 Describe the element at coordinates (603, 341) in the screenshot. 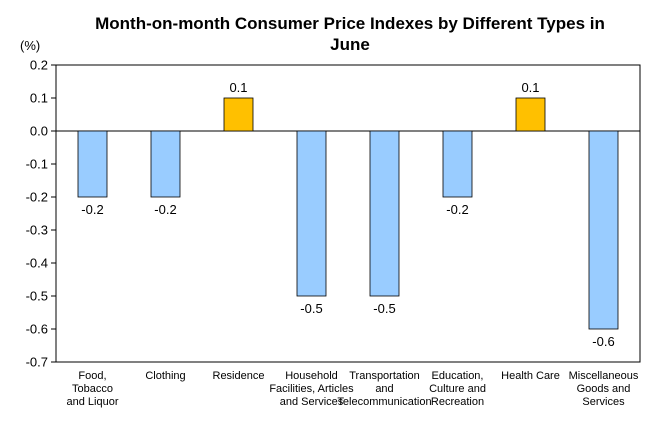

I see `data-label: -0.6` at that location.